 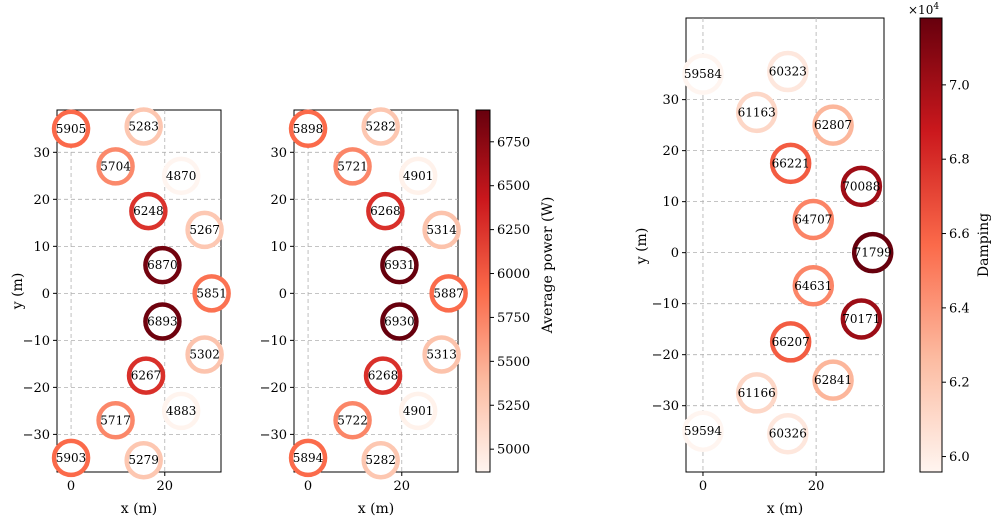 I want to click on data-point: 5851, so click(x=211, y=293).